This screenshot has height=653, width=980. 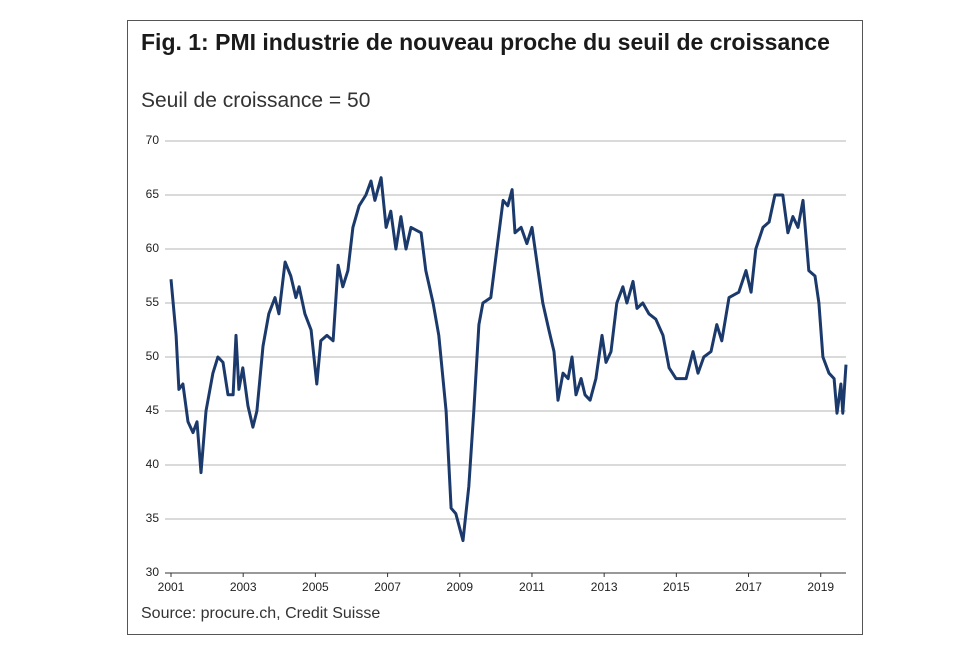 I want to click on y-tick-label: 45, so click(x=153, y=410).